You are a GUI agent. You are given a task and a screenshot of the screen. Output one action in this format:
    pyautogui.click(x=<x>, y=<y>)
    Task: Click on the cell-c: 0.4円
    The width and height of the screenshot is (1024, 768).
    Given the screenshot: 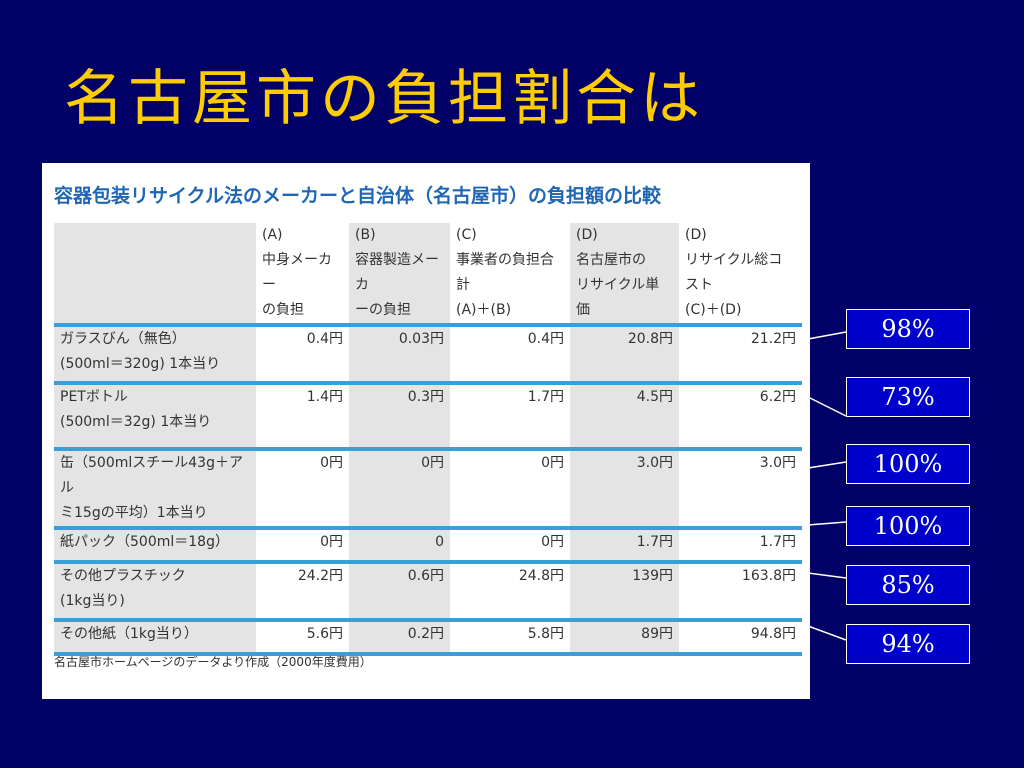 What is the action you would take?
    pyautogui.click(x=510, y=353)
    